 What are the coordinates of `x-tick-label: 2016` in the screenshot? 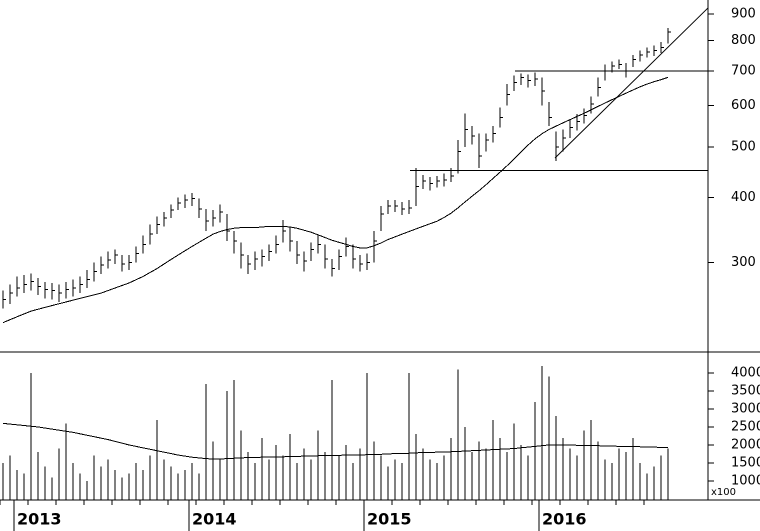 It's located at (564, 519).